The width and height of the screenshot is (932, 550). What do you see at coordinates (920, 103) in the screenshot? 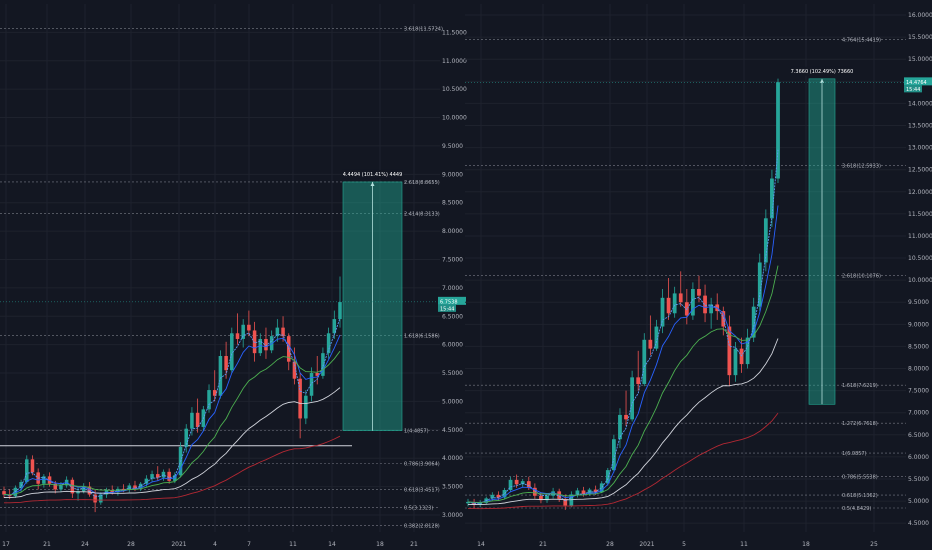
I see `y-tick-label: 14.0000` at bounding box center [920, 103].